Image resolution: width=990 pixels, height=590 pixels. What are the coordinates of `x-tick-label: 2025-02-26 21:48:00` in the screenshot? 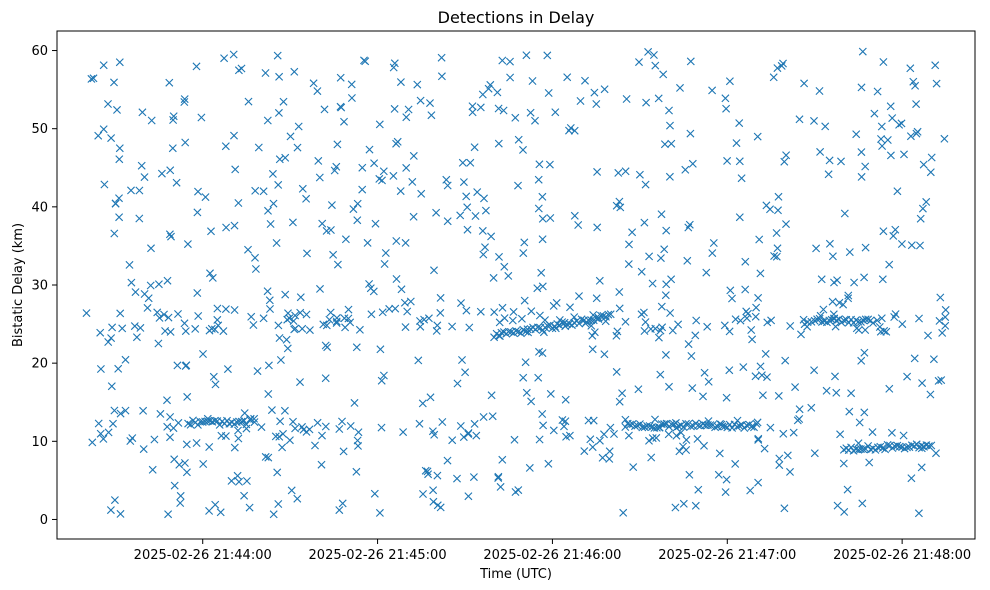 It's located at (902, 555).